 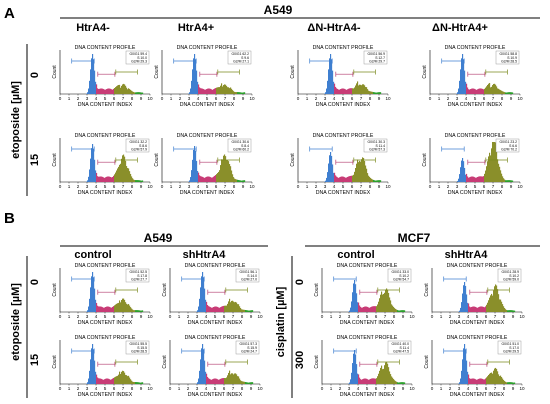 What do you see at coordinates (35, 160) in the screenshot?
I see `dose-label-15-a: 15` at bounding box center [35, 160].